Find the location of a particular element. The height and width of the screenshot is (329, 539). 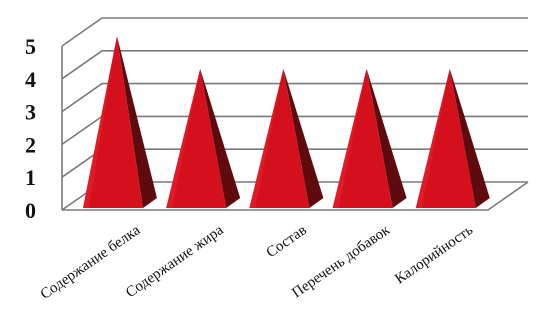

y-tick-label-3: 3 is located at coordinates (30, 112).